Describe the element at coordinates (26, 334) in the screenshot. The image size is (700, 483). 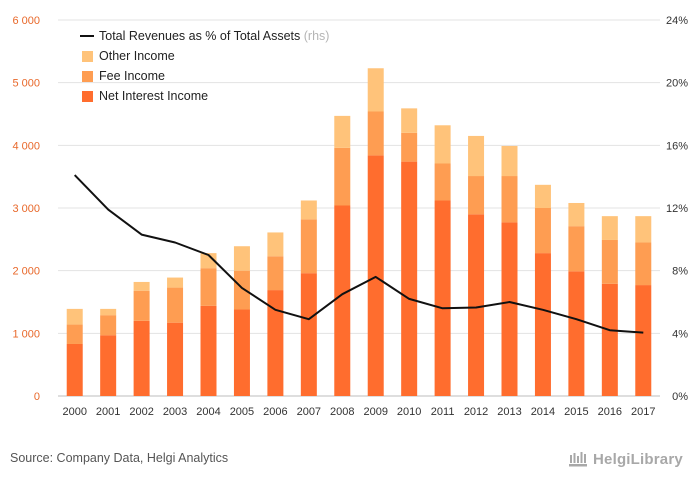
I see `y-left-tick-label: 1 000` at that location.